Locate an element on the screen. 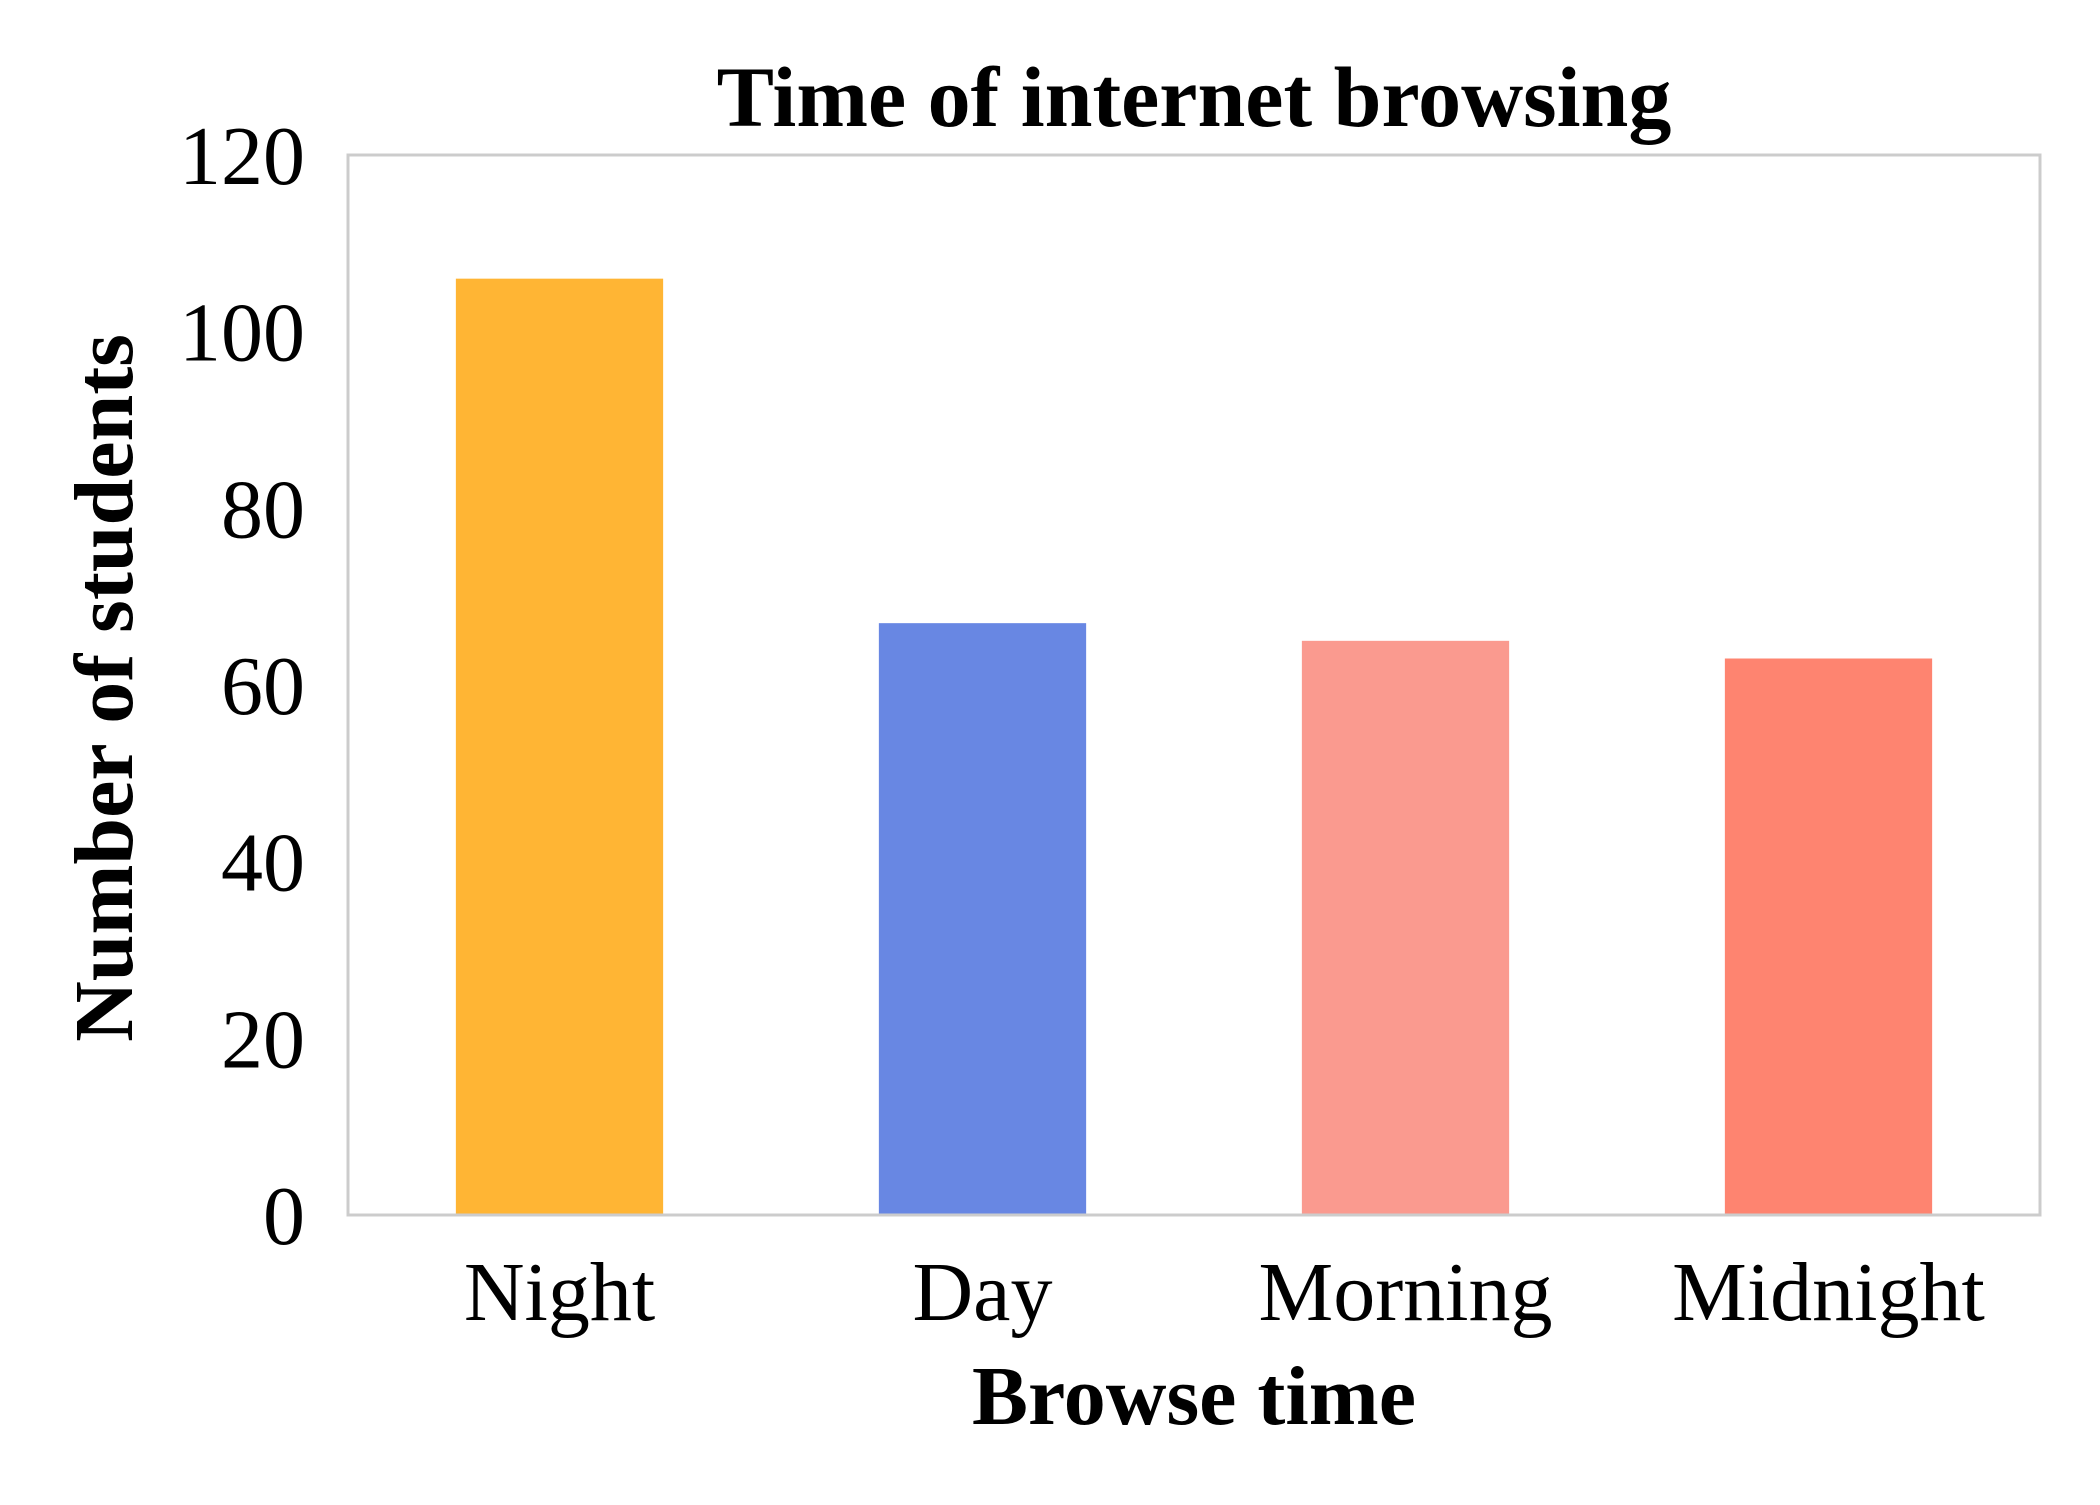  x-tick-labels: Night Day Morning Midnight is located at coordinates (1224, 1292).